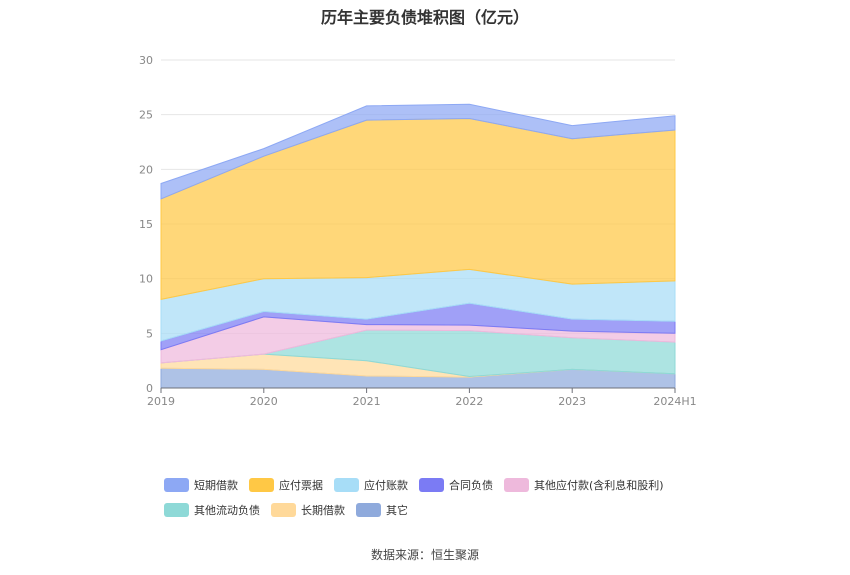  I want to click on data-source: 数据来源：恒生聚源, so click(424, 555).